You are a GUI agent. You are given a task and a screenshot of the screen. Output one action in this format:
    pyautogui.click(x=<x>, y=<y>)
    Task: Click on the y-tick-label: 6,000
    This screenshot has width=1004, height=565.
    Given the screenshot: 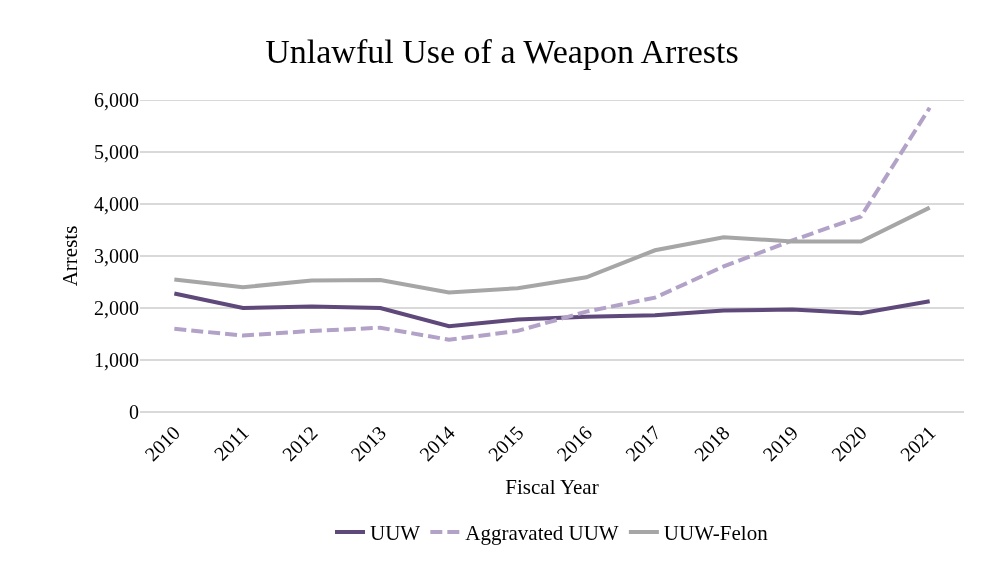 What is the action you would take?
    pyautogui.click(x=116, y=100)
    